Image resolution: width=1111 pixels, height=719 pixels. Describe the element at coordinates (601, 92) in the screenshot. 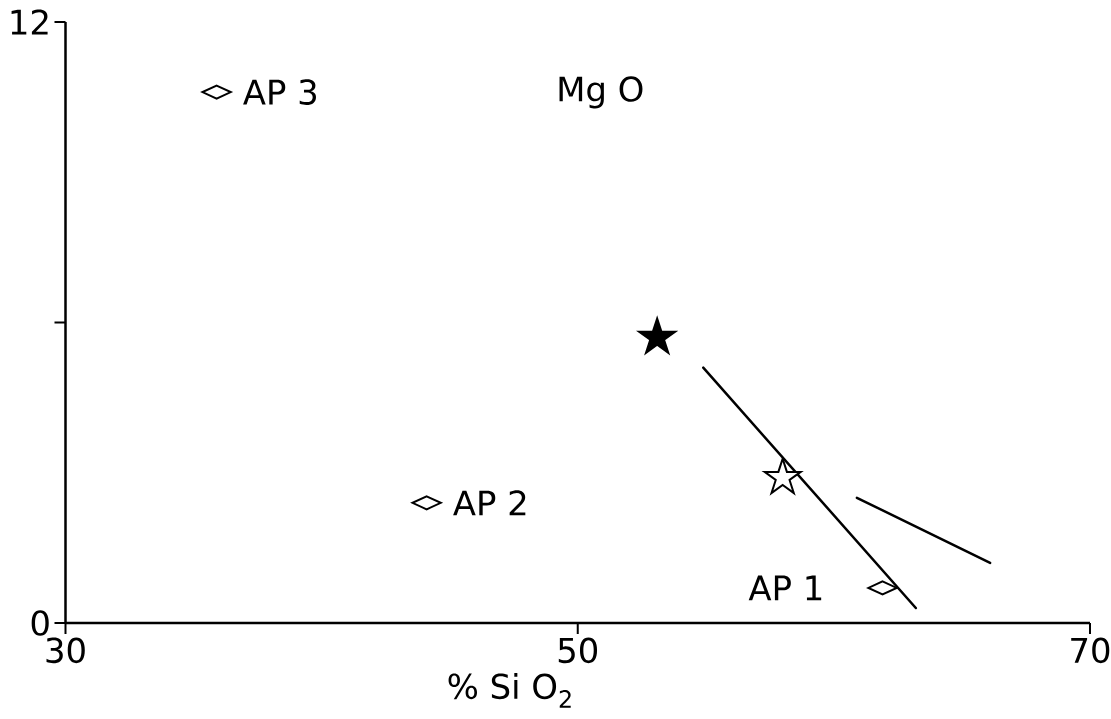

I see `y-axis-title: Mg O` at that location.